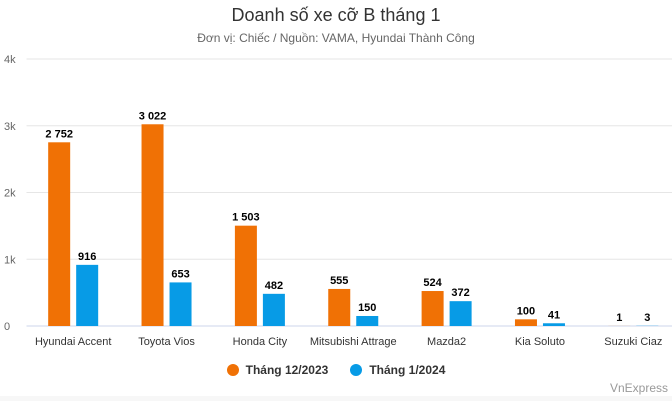 The width and height of the screenshot is (672, 401). Describe the element at coordinates (353, 342) in the screenshot. I see `x-tick-label: Mitsubishi Attrage` at that location.